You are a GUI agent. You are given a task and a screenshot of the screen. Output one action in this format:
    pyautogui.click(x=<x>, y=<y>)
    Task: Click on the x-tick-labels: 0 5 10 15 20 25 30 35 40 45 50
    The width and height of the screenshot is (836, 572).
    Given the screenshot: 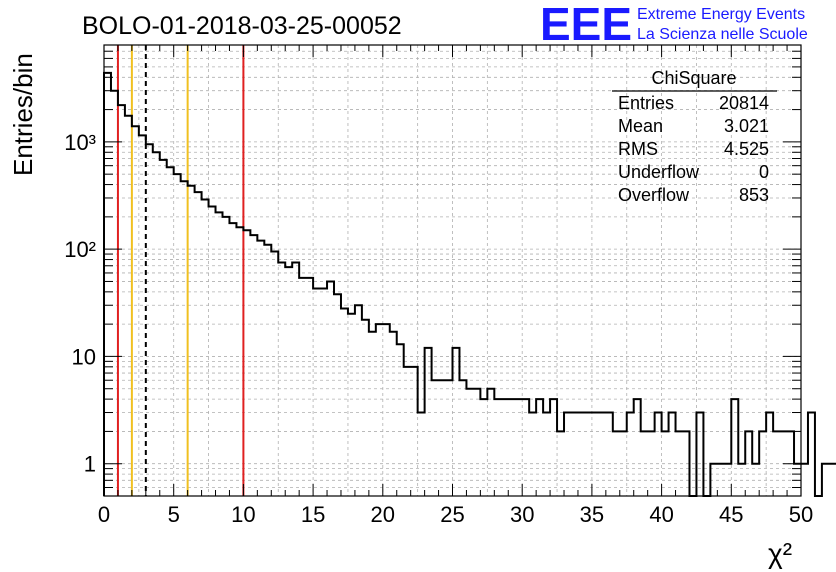 What is the action you would take?
    pyautogui.click(x=455, y=514)
    